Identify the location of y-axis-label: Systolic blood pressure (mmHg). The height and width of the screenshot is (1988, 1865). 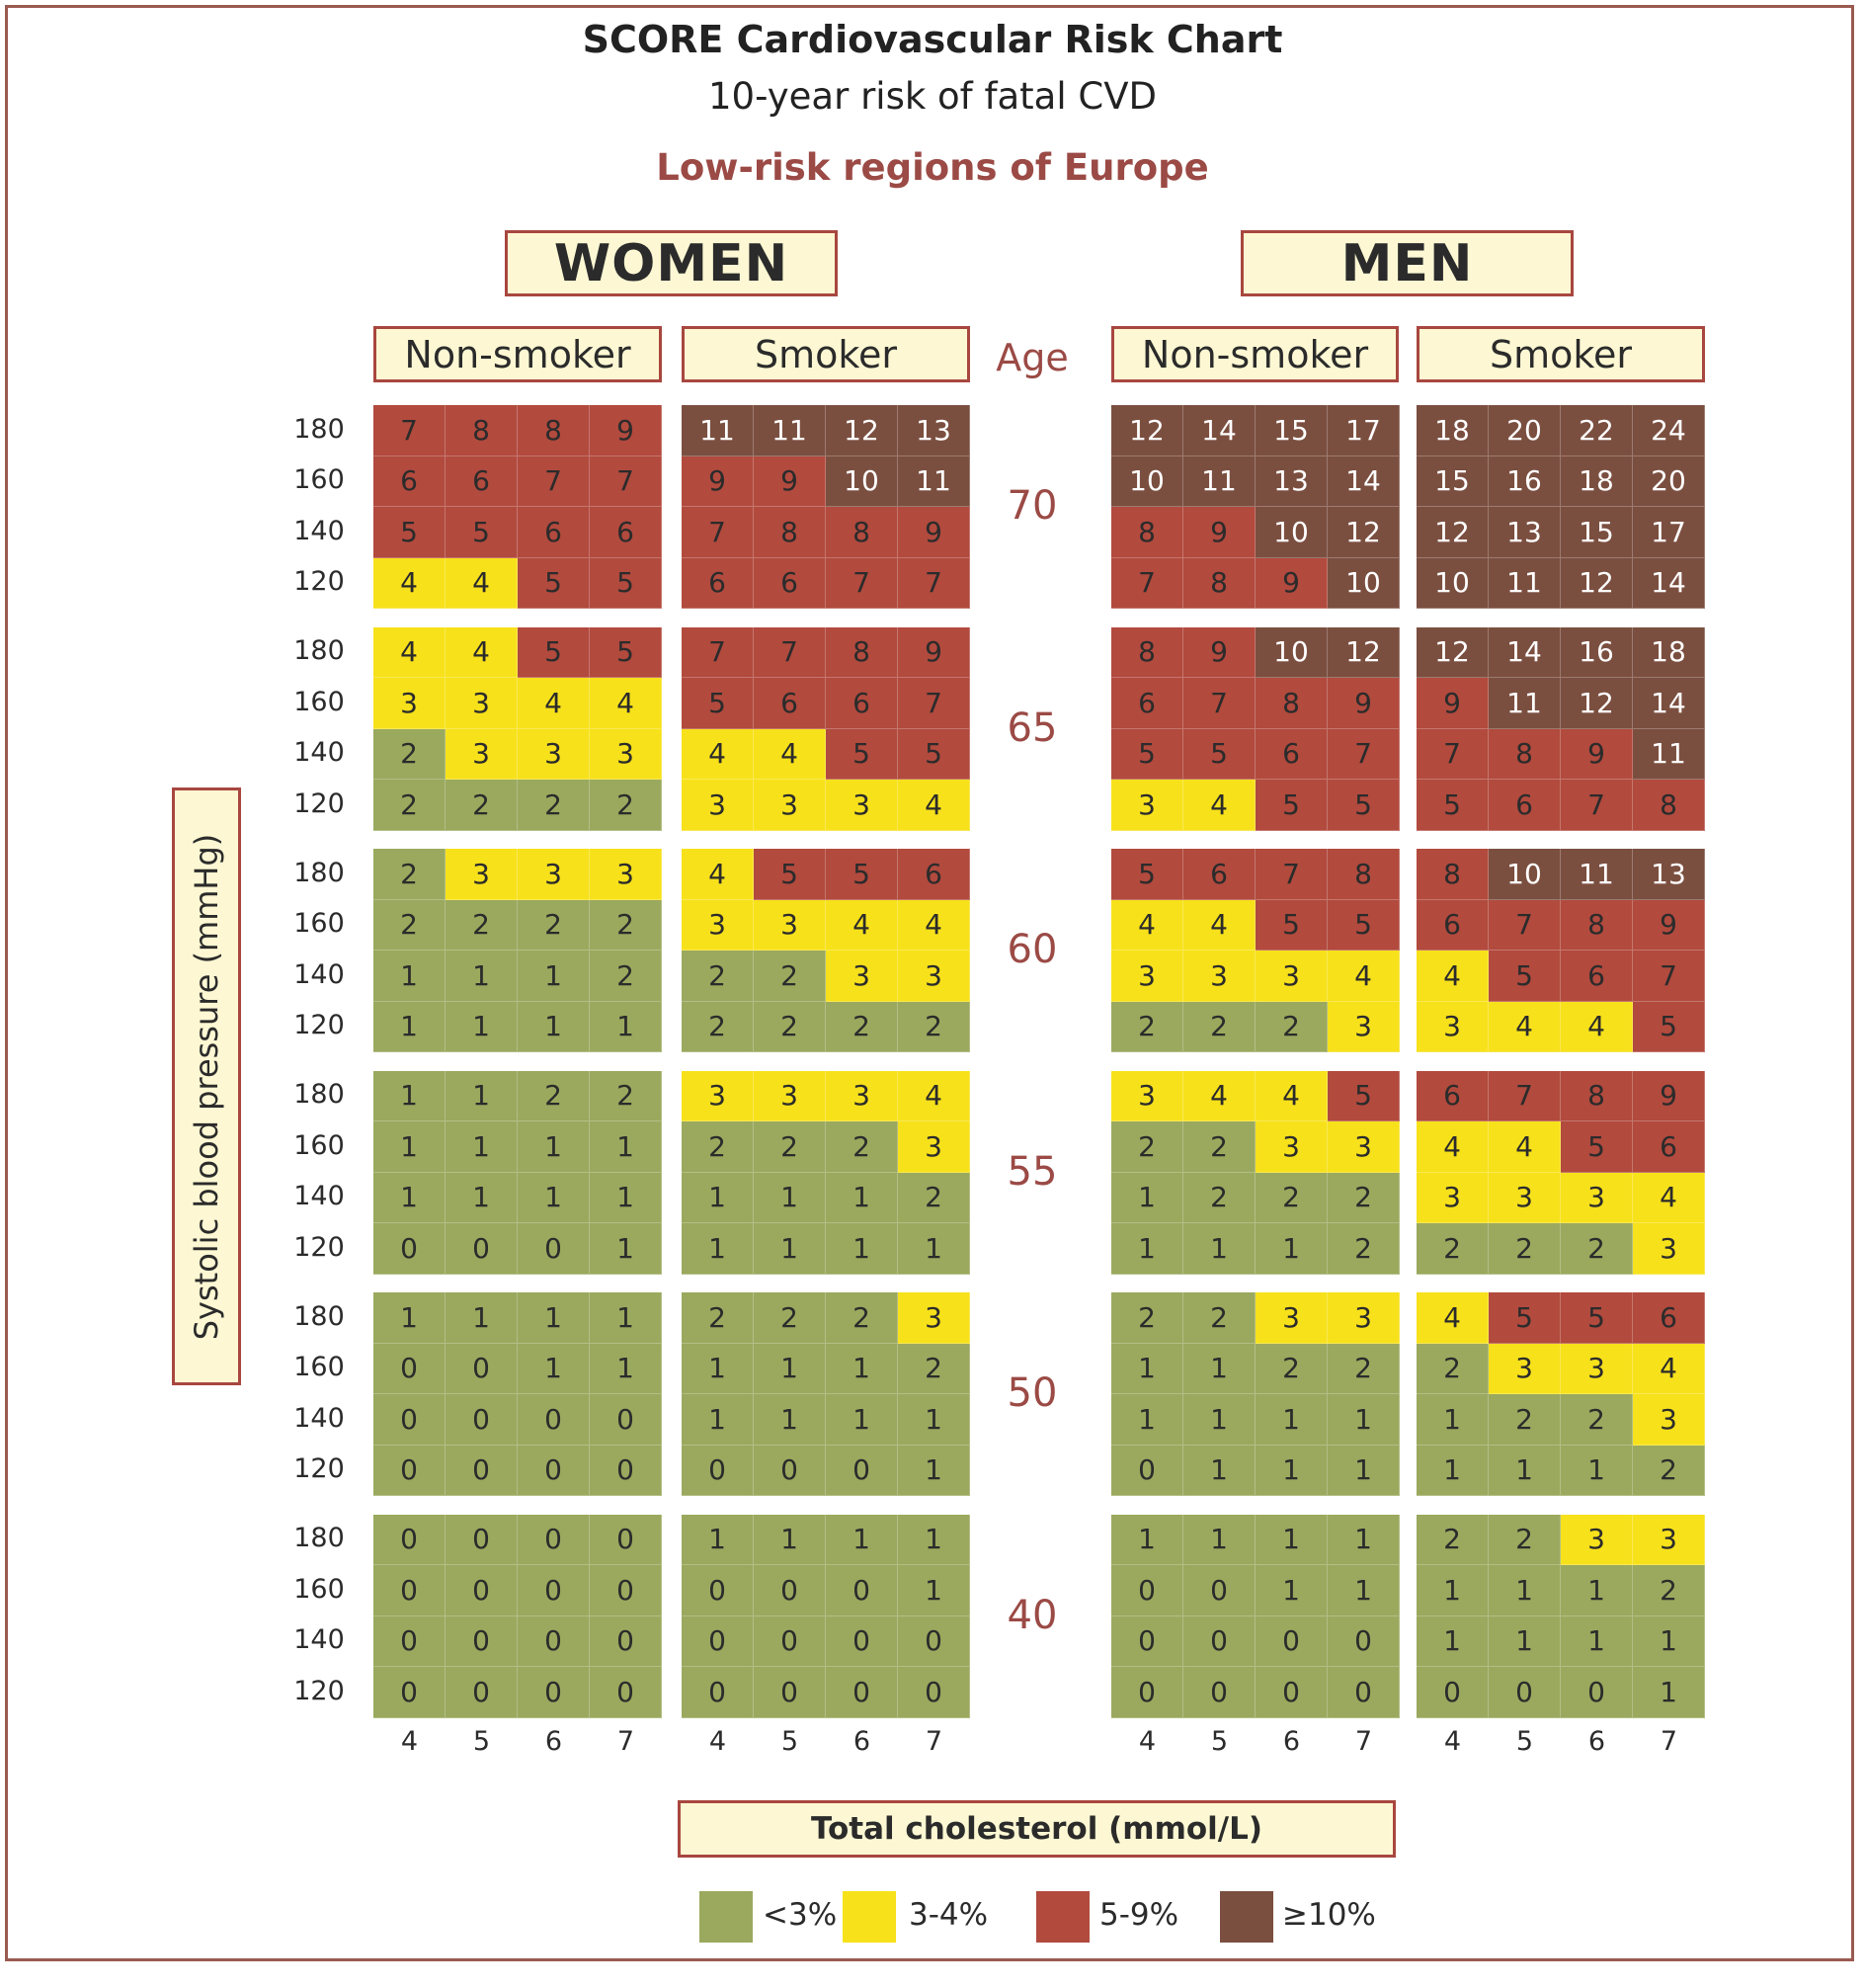
(206, 1086).